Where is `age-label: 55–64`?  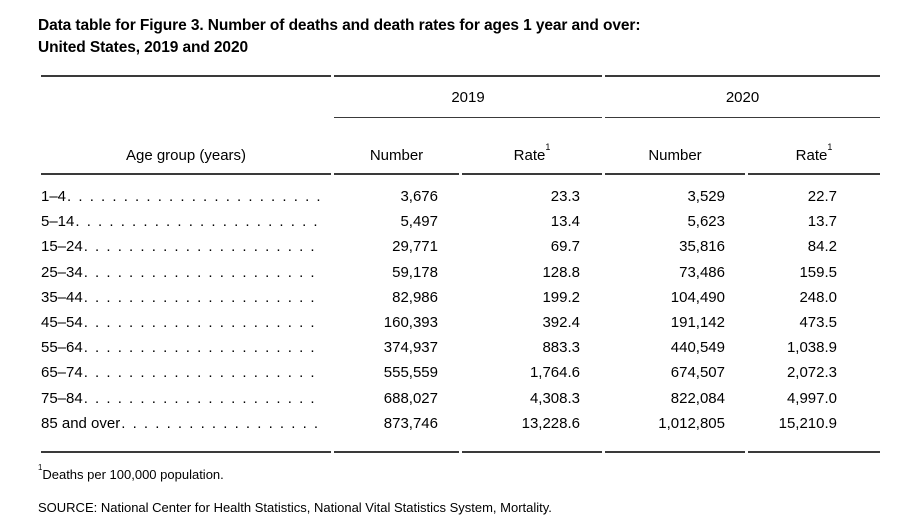 age-label: 55–64 is located at coordinates (62, 348).